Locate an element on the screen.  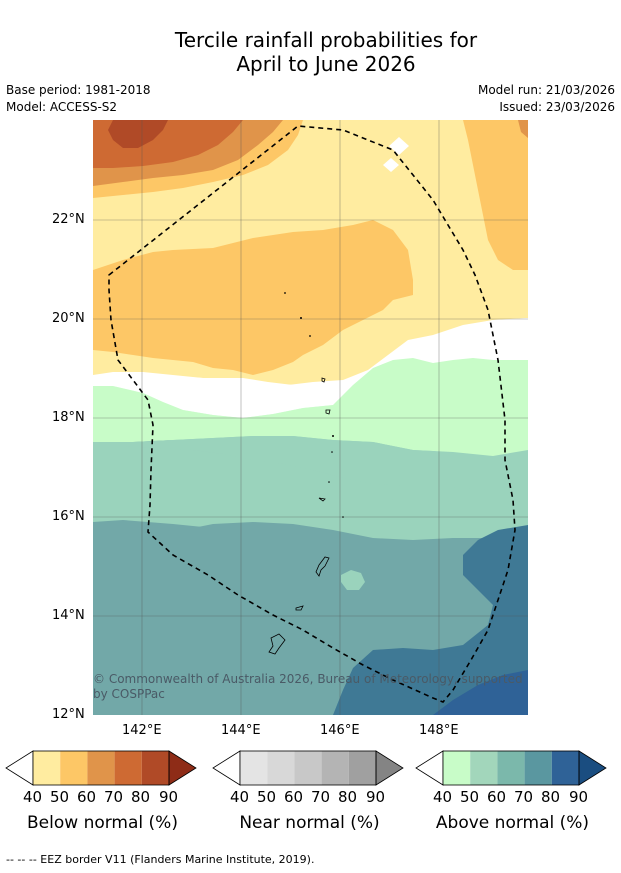
lat-label-12n: 12°N is located at coordinates (68, 714).